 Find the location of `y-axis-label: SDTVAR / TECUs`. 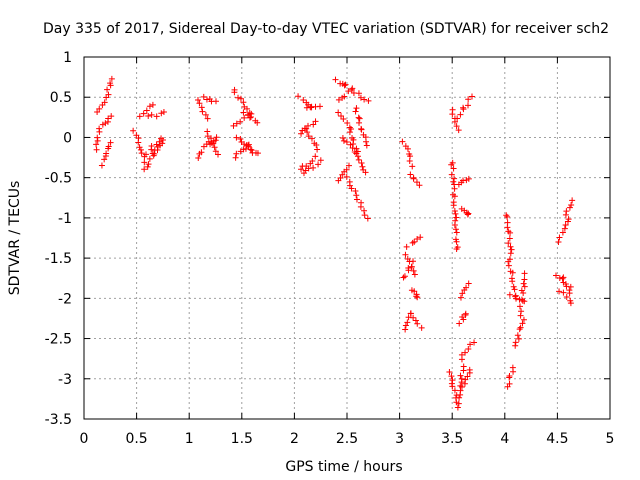

y-axis-label: SDTVAR / TECUs is located at coordinates (15, 238).